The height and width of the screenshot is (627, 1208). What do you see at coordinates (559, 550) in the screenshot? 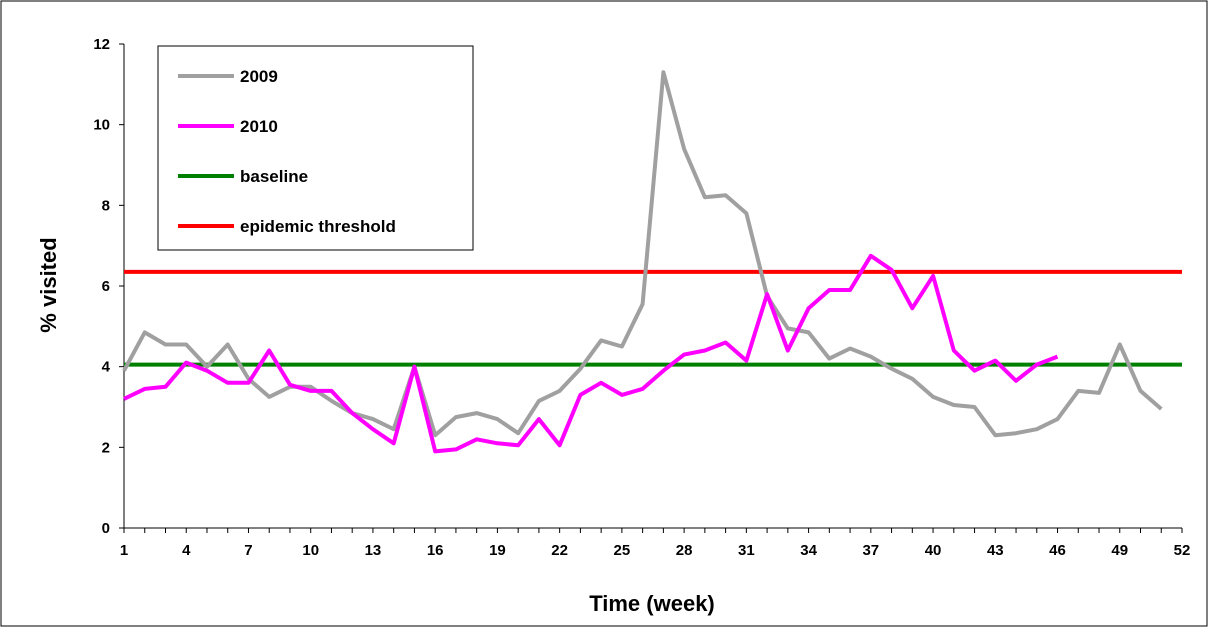
I see `x-tick-label: 22` at bounding box center [559, 550].